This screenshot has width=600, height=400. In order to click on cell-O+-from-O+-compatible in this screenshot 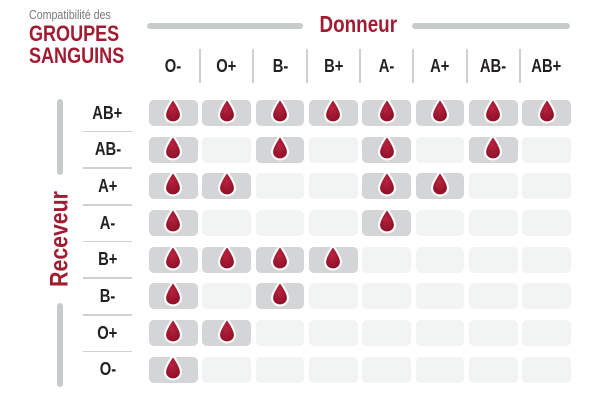, I will do `click(227, 332)`.